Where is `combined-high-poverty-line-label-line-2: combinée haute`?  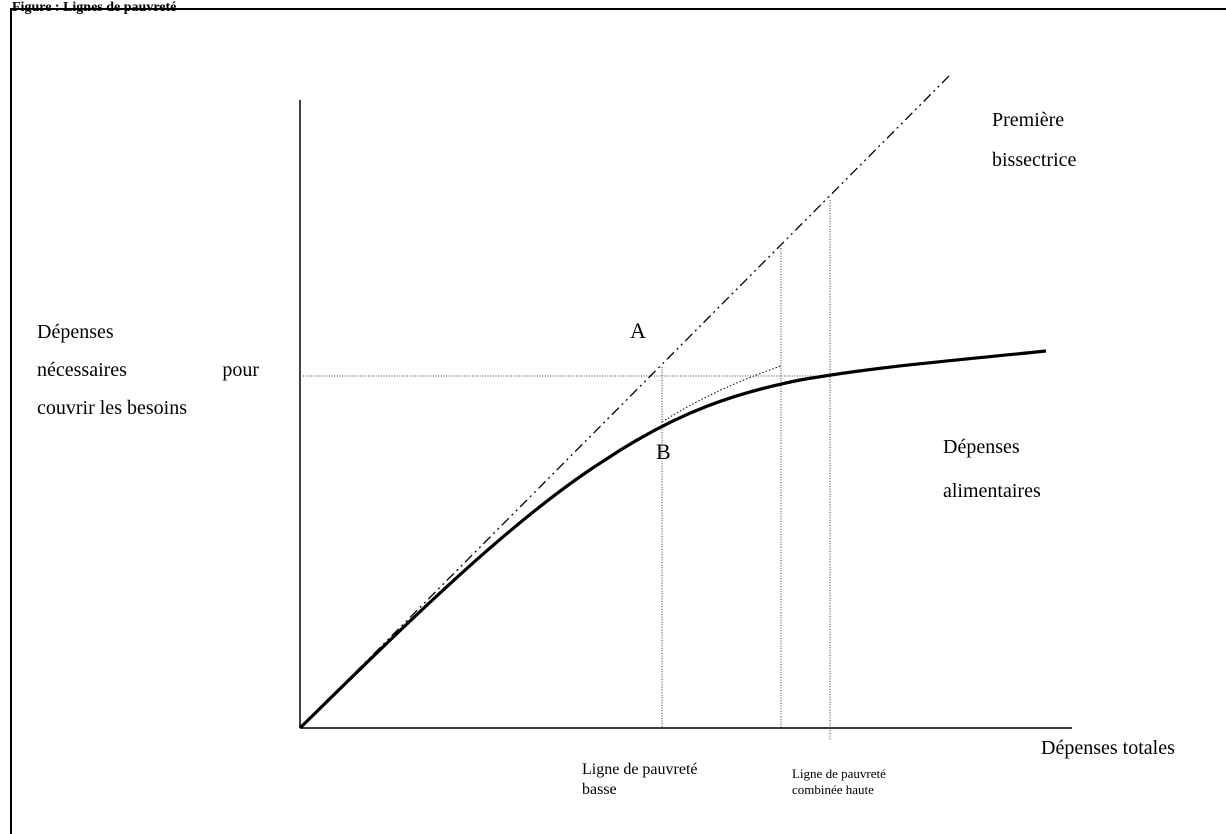
combined-high-poverty-line-label-line-2: combinée haute is located at coordinates (833, 789).